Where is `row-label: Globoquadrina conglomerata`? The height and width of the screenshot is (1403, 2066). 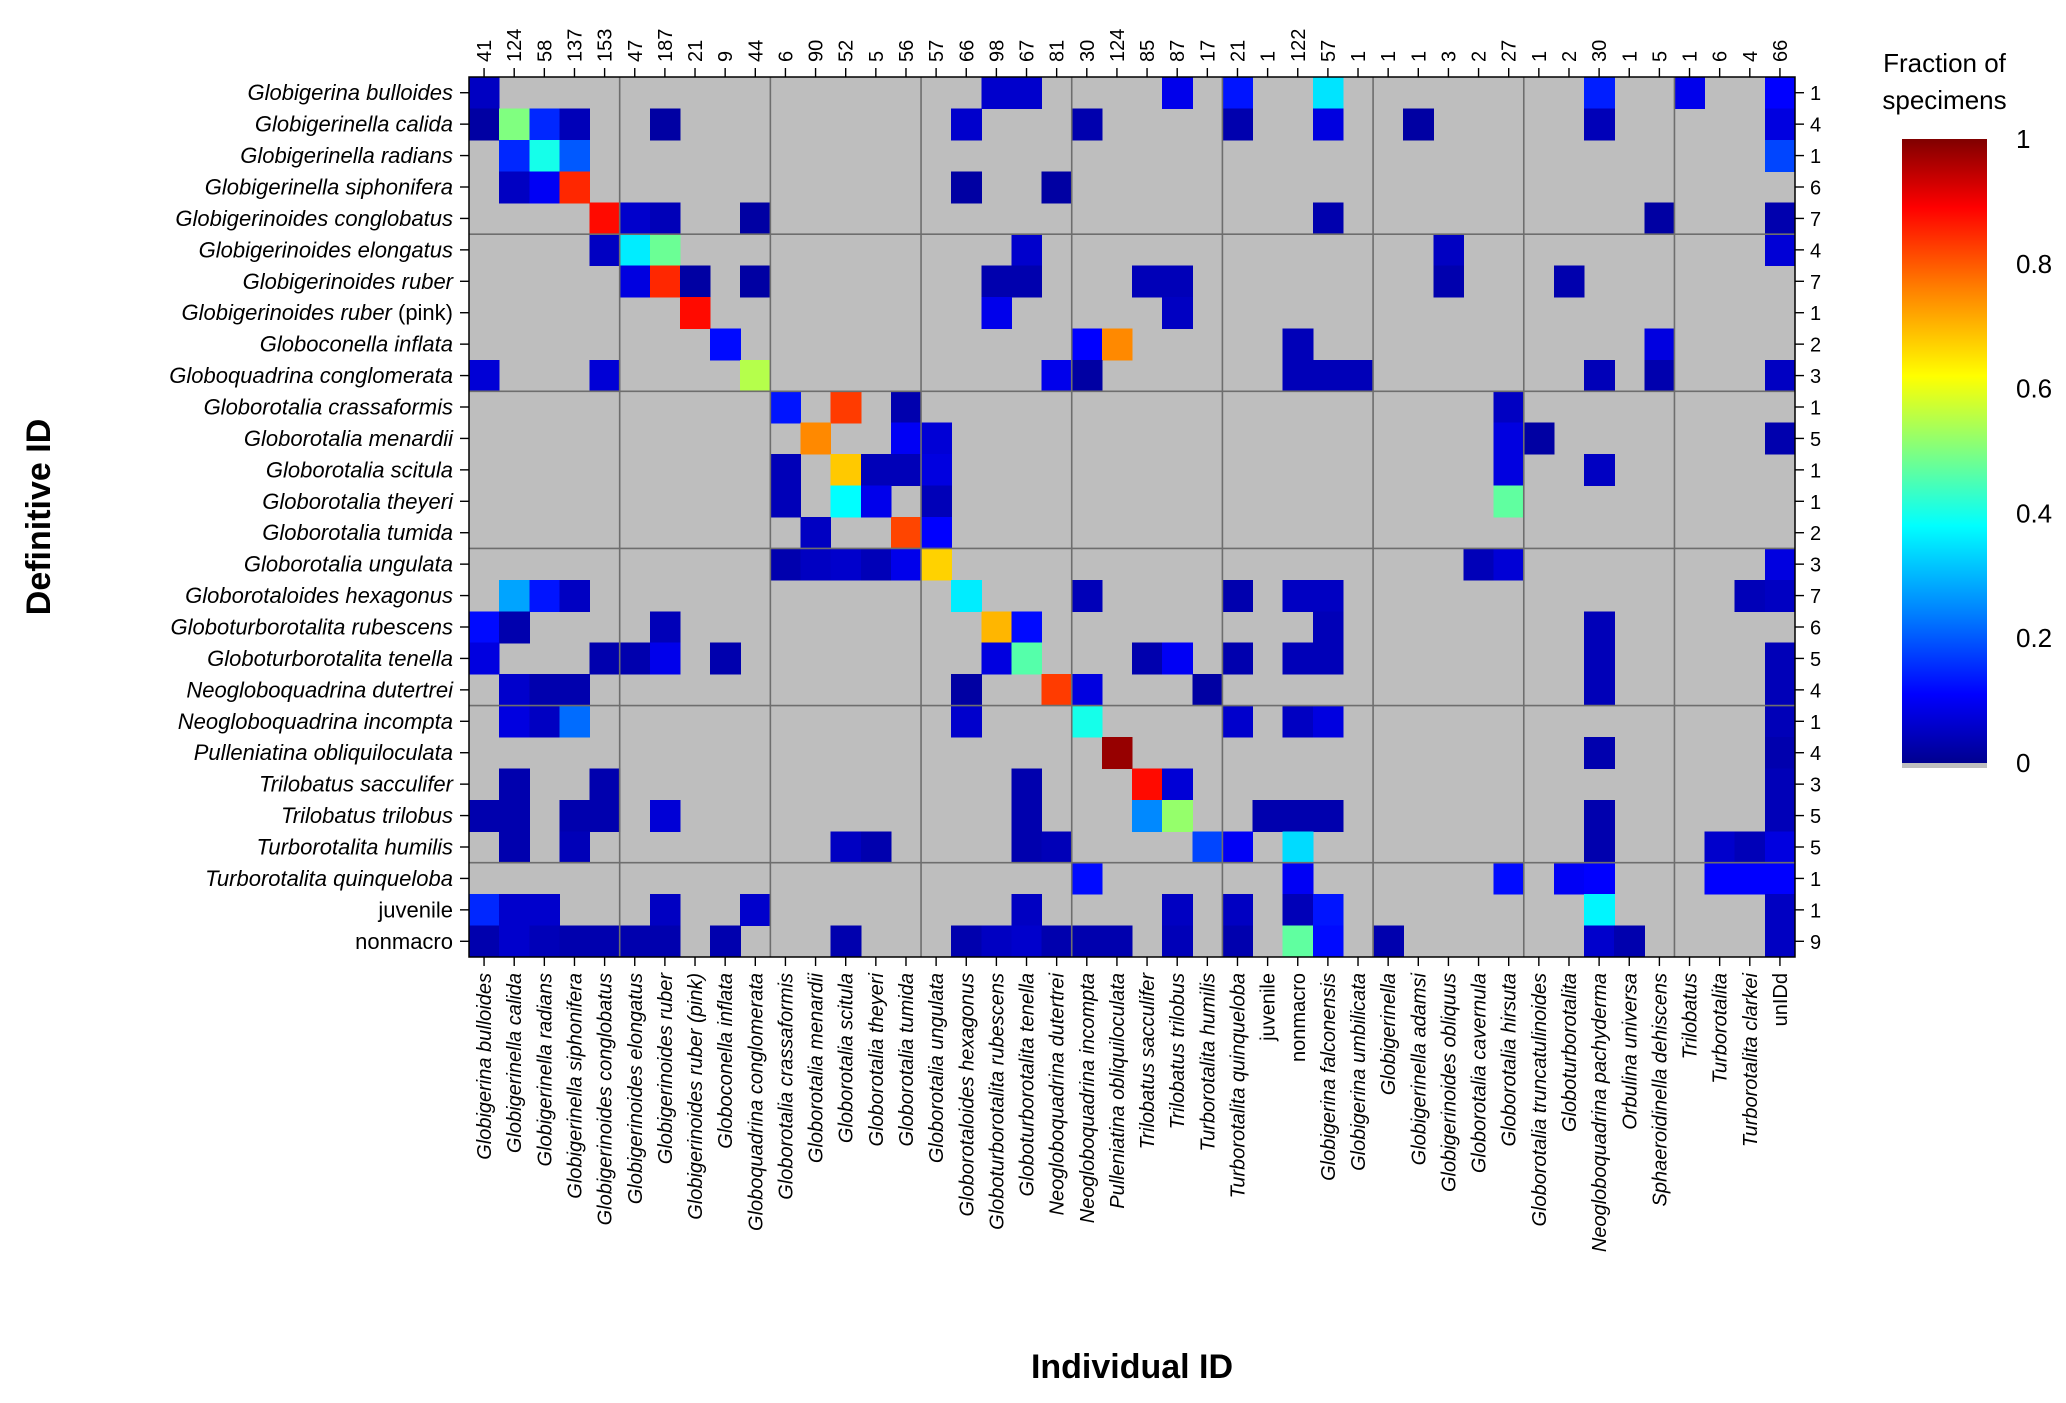 row-label: Globoquadrina conglomerata is located at coordinates (311, 375).